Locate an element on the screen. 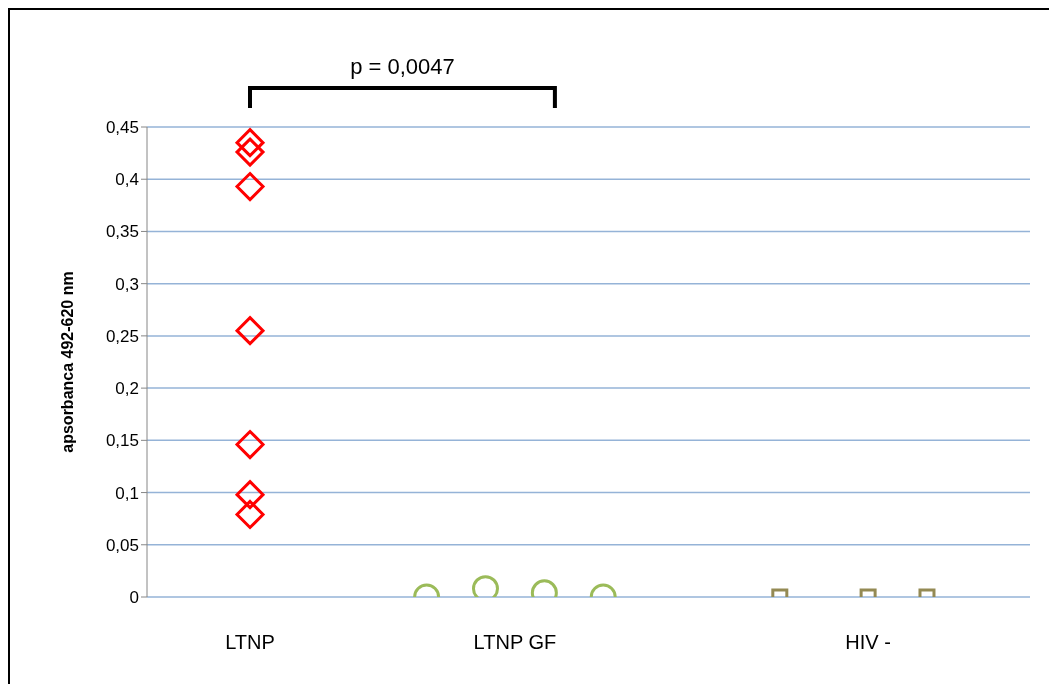 This screenshot has height=684, width=1049. text: p = 0,0047 is located at coordinates (402, 67).